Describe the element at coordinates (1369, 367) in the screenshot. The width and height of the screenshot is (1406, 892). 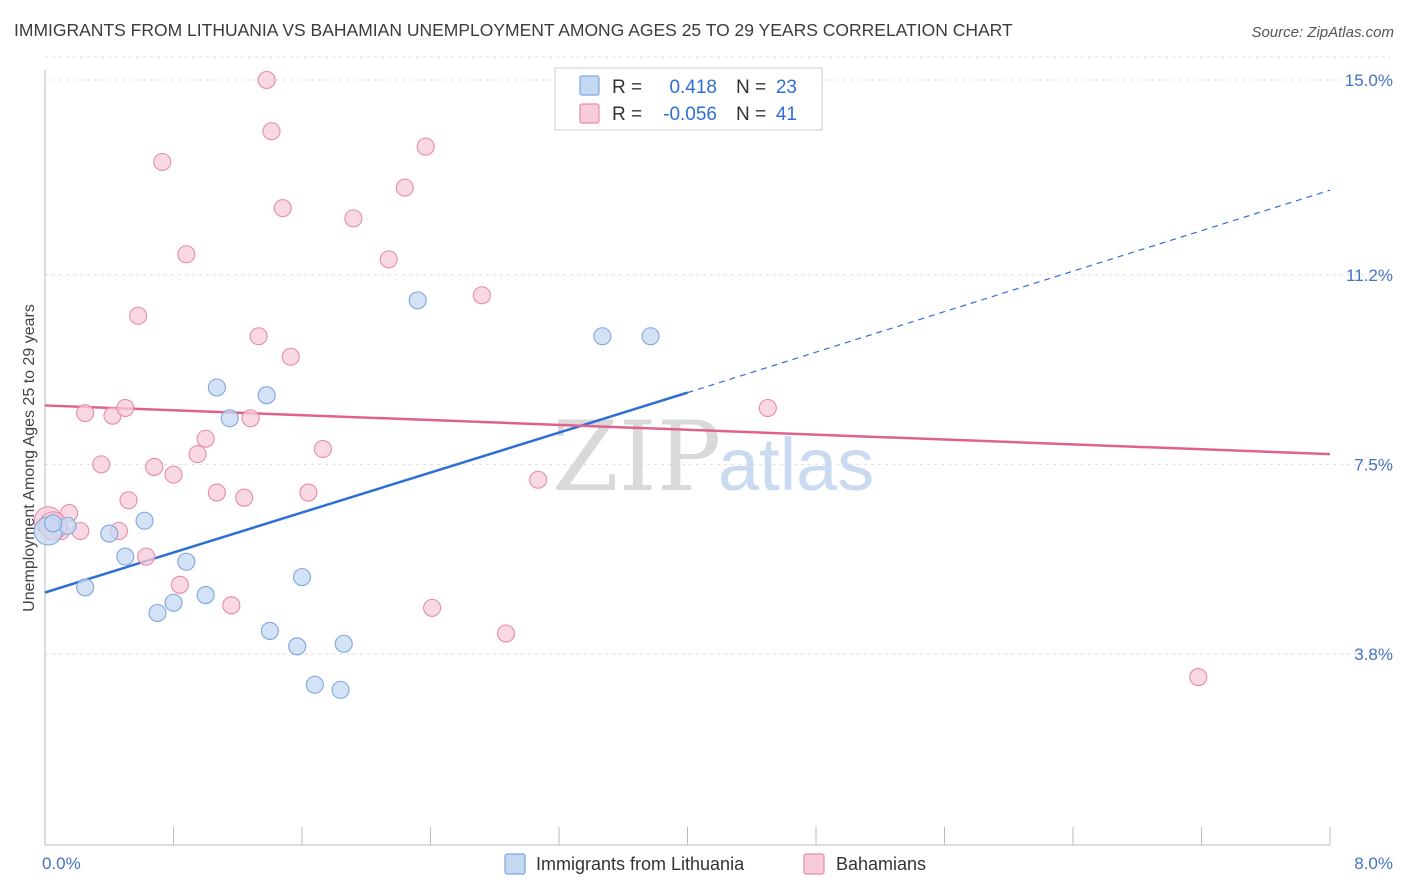
I see `y-tick-labels: 3.8% 7.5% 11.2% 15.0%` at that location.